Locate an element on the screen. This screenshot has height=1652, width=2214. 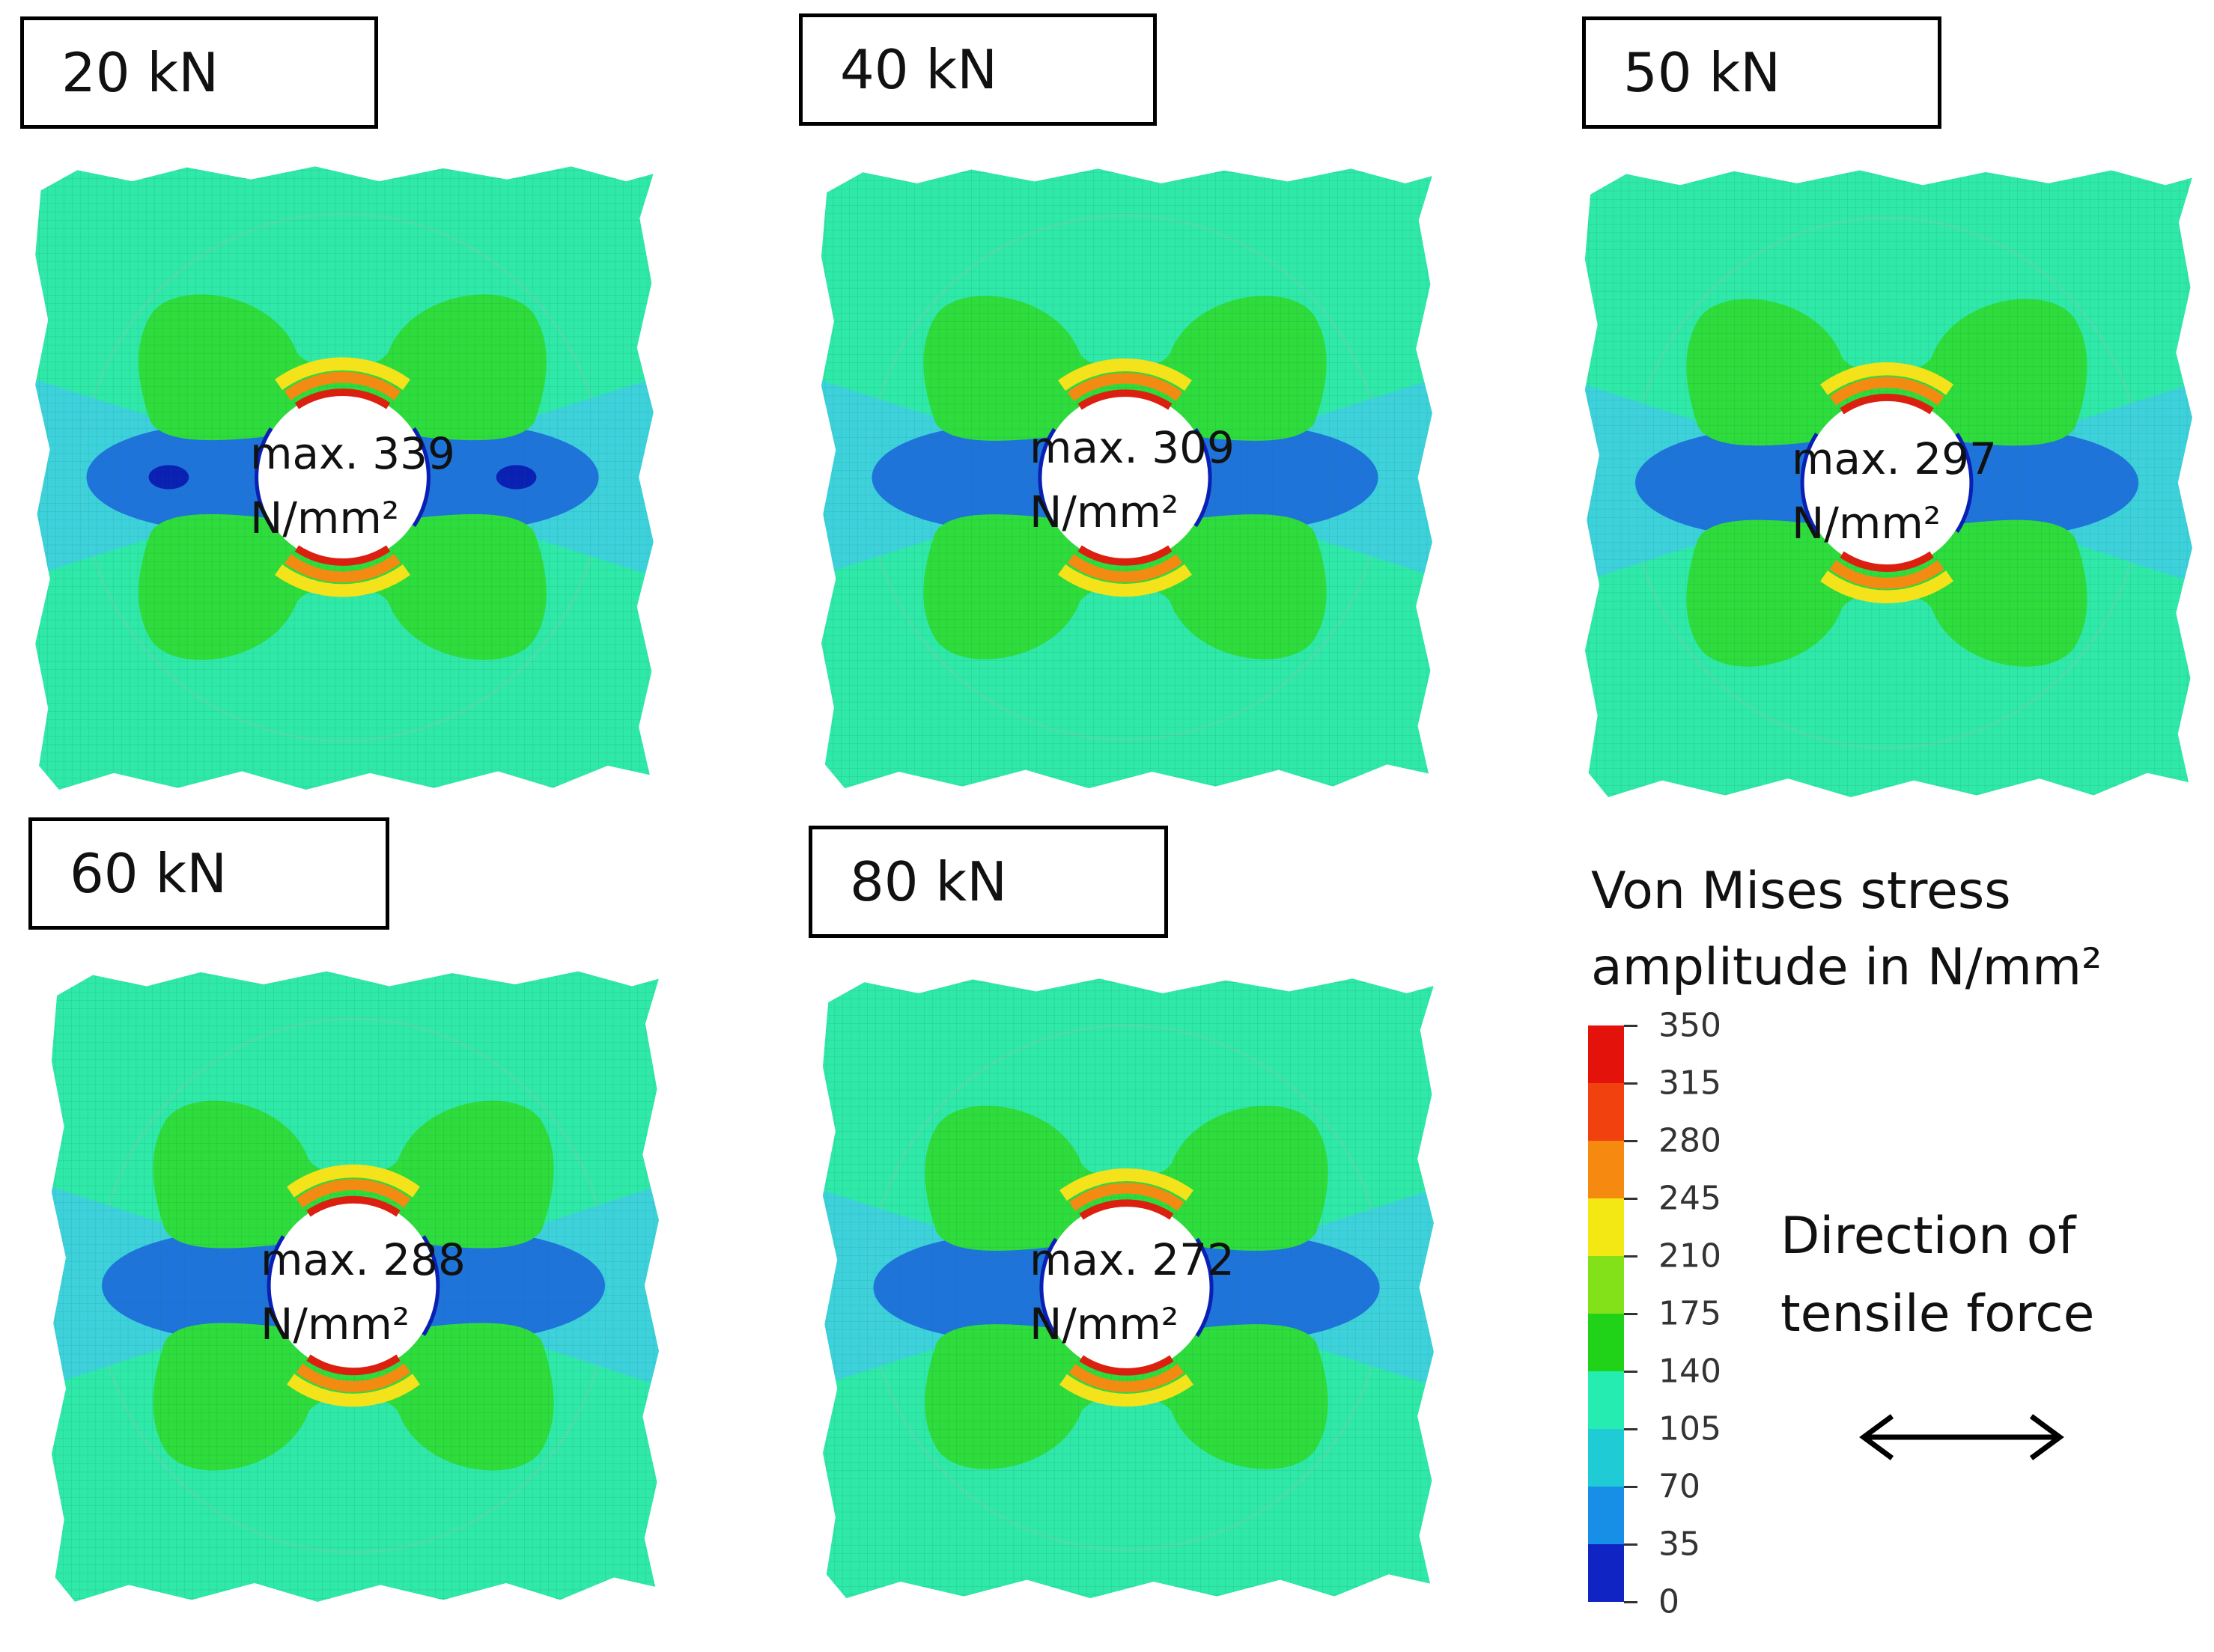
load-label-60kn: 60 kN is located at coordinates (208, 873).